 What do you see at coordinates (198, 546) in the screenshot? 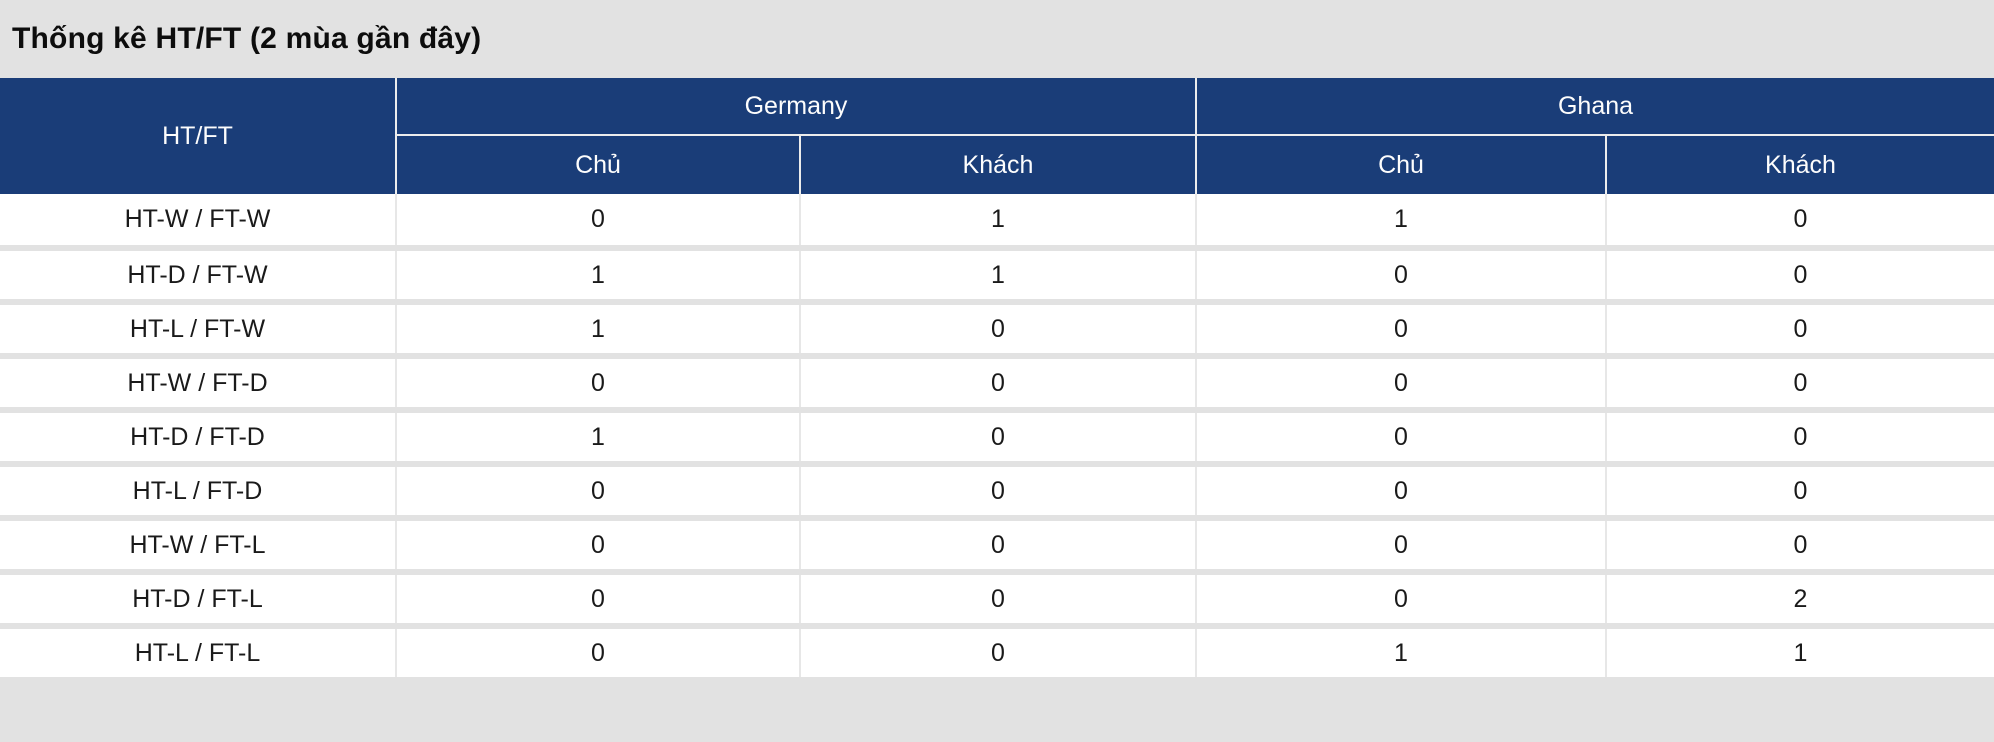
I see `row-label: HT-W / FT-L` at bounding box center [198, 546].